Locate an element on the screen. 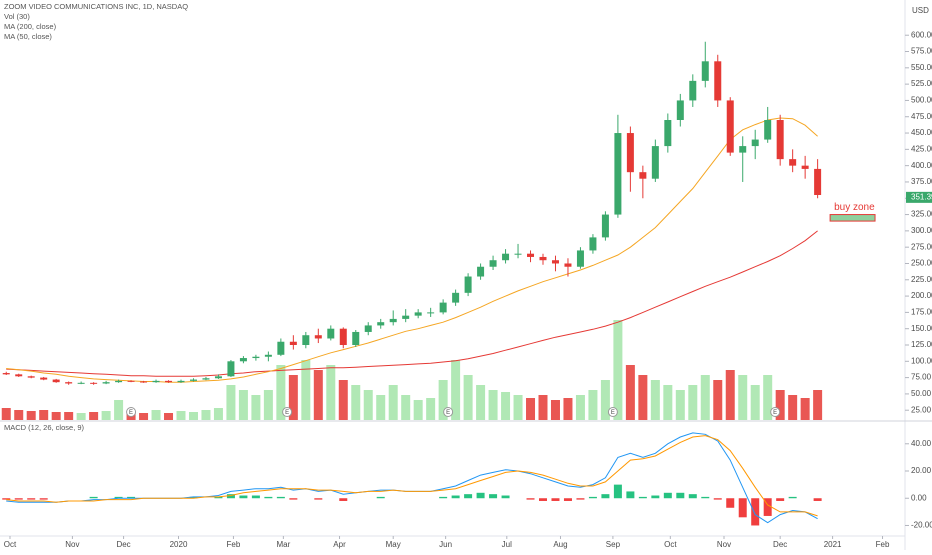 This screenshot has width=932, height=555. y-tick-label: 425.00 is located at coordinates (921, 148).